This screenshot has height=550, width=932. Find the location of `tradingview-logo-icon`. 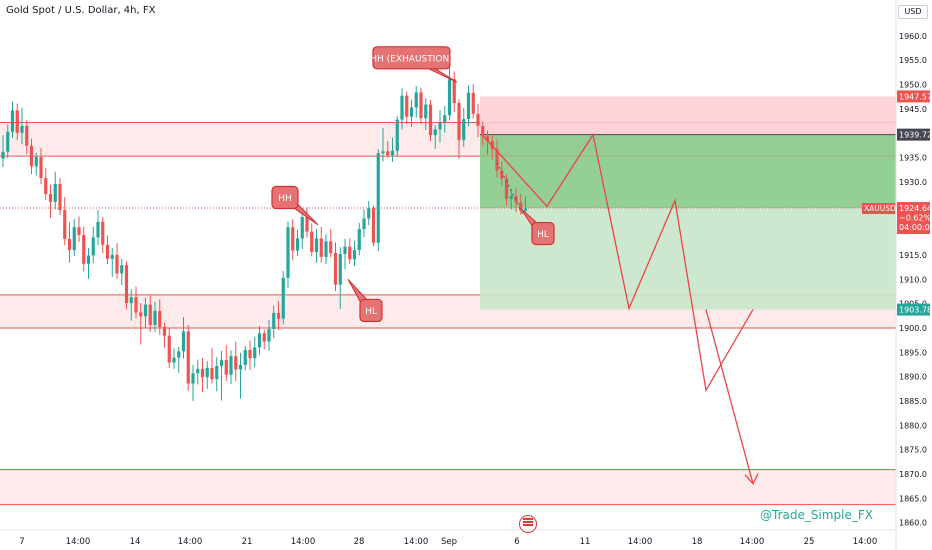

tradingview-logo-icon is located at coordinates (528, 524).